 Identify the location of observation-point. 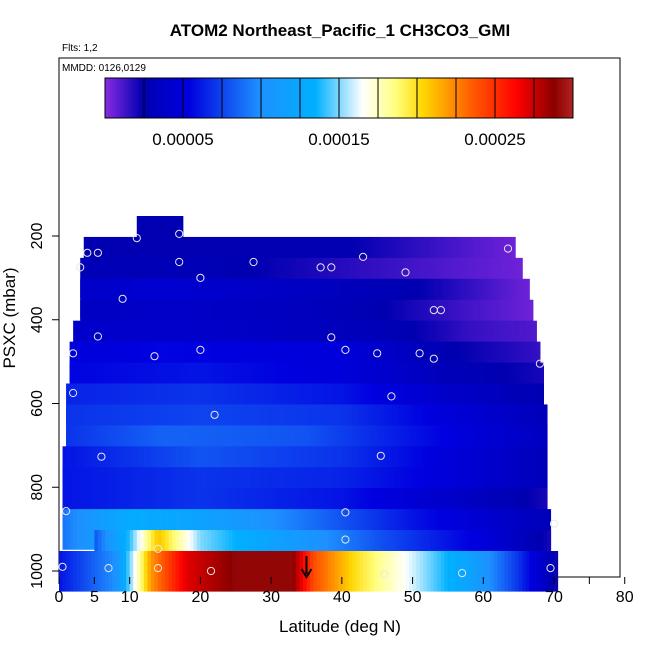
(80, 267).